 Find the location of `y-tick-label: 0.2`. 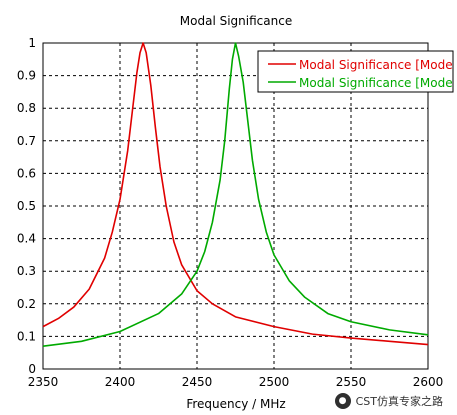

y-tick-label: 0.2 is located at coordinates (26, 304).